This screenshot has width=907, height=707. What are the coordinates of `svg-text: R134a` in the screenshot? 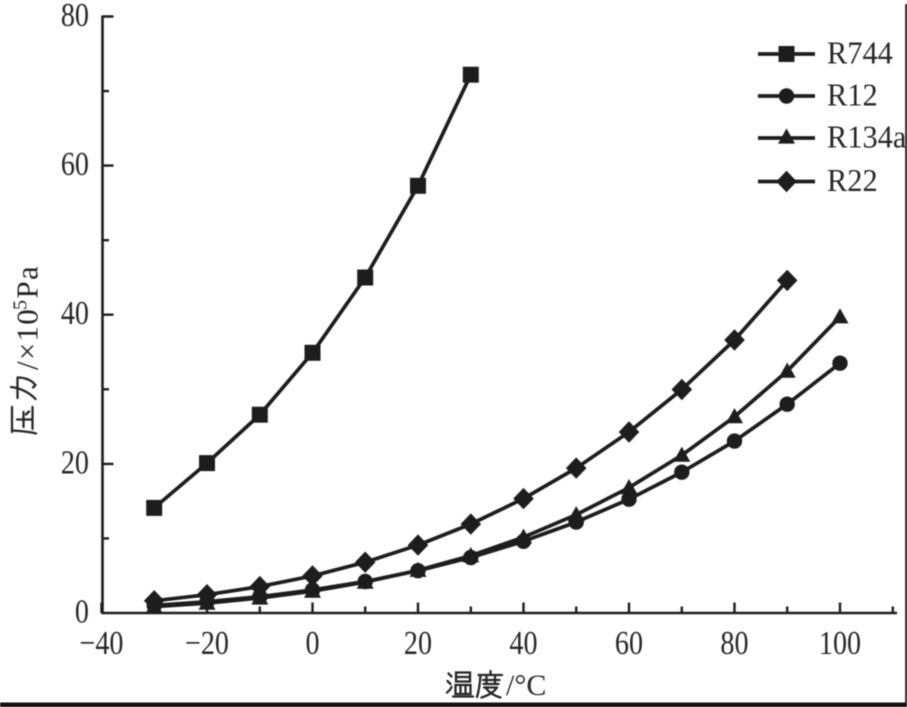 It's located at (866, 137).